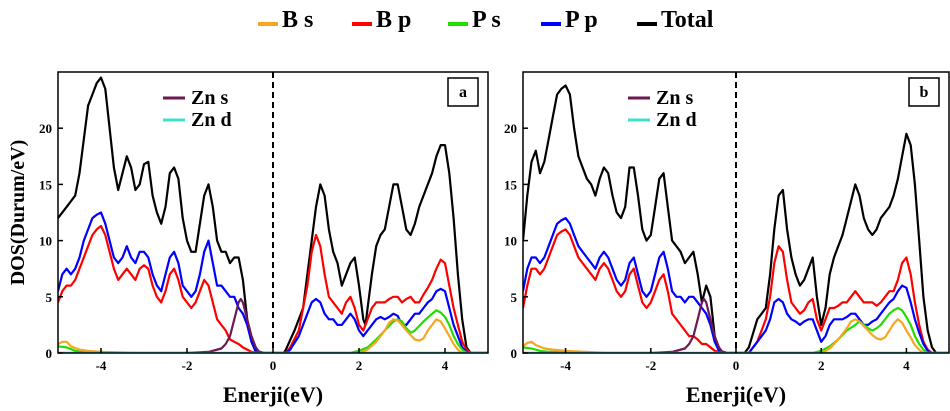 This screenshot has height=411, width=950. I want to click on legend-label-p-s: P s, so click(486, 20).